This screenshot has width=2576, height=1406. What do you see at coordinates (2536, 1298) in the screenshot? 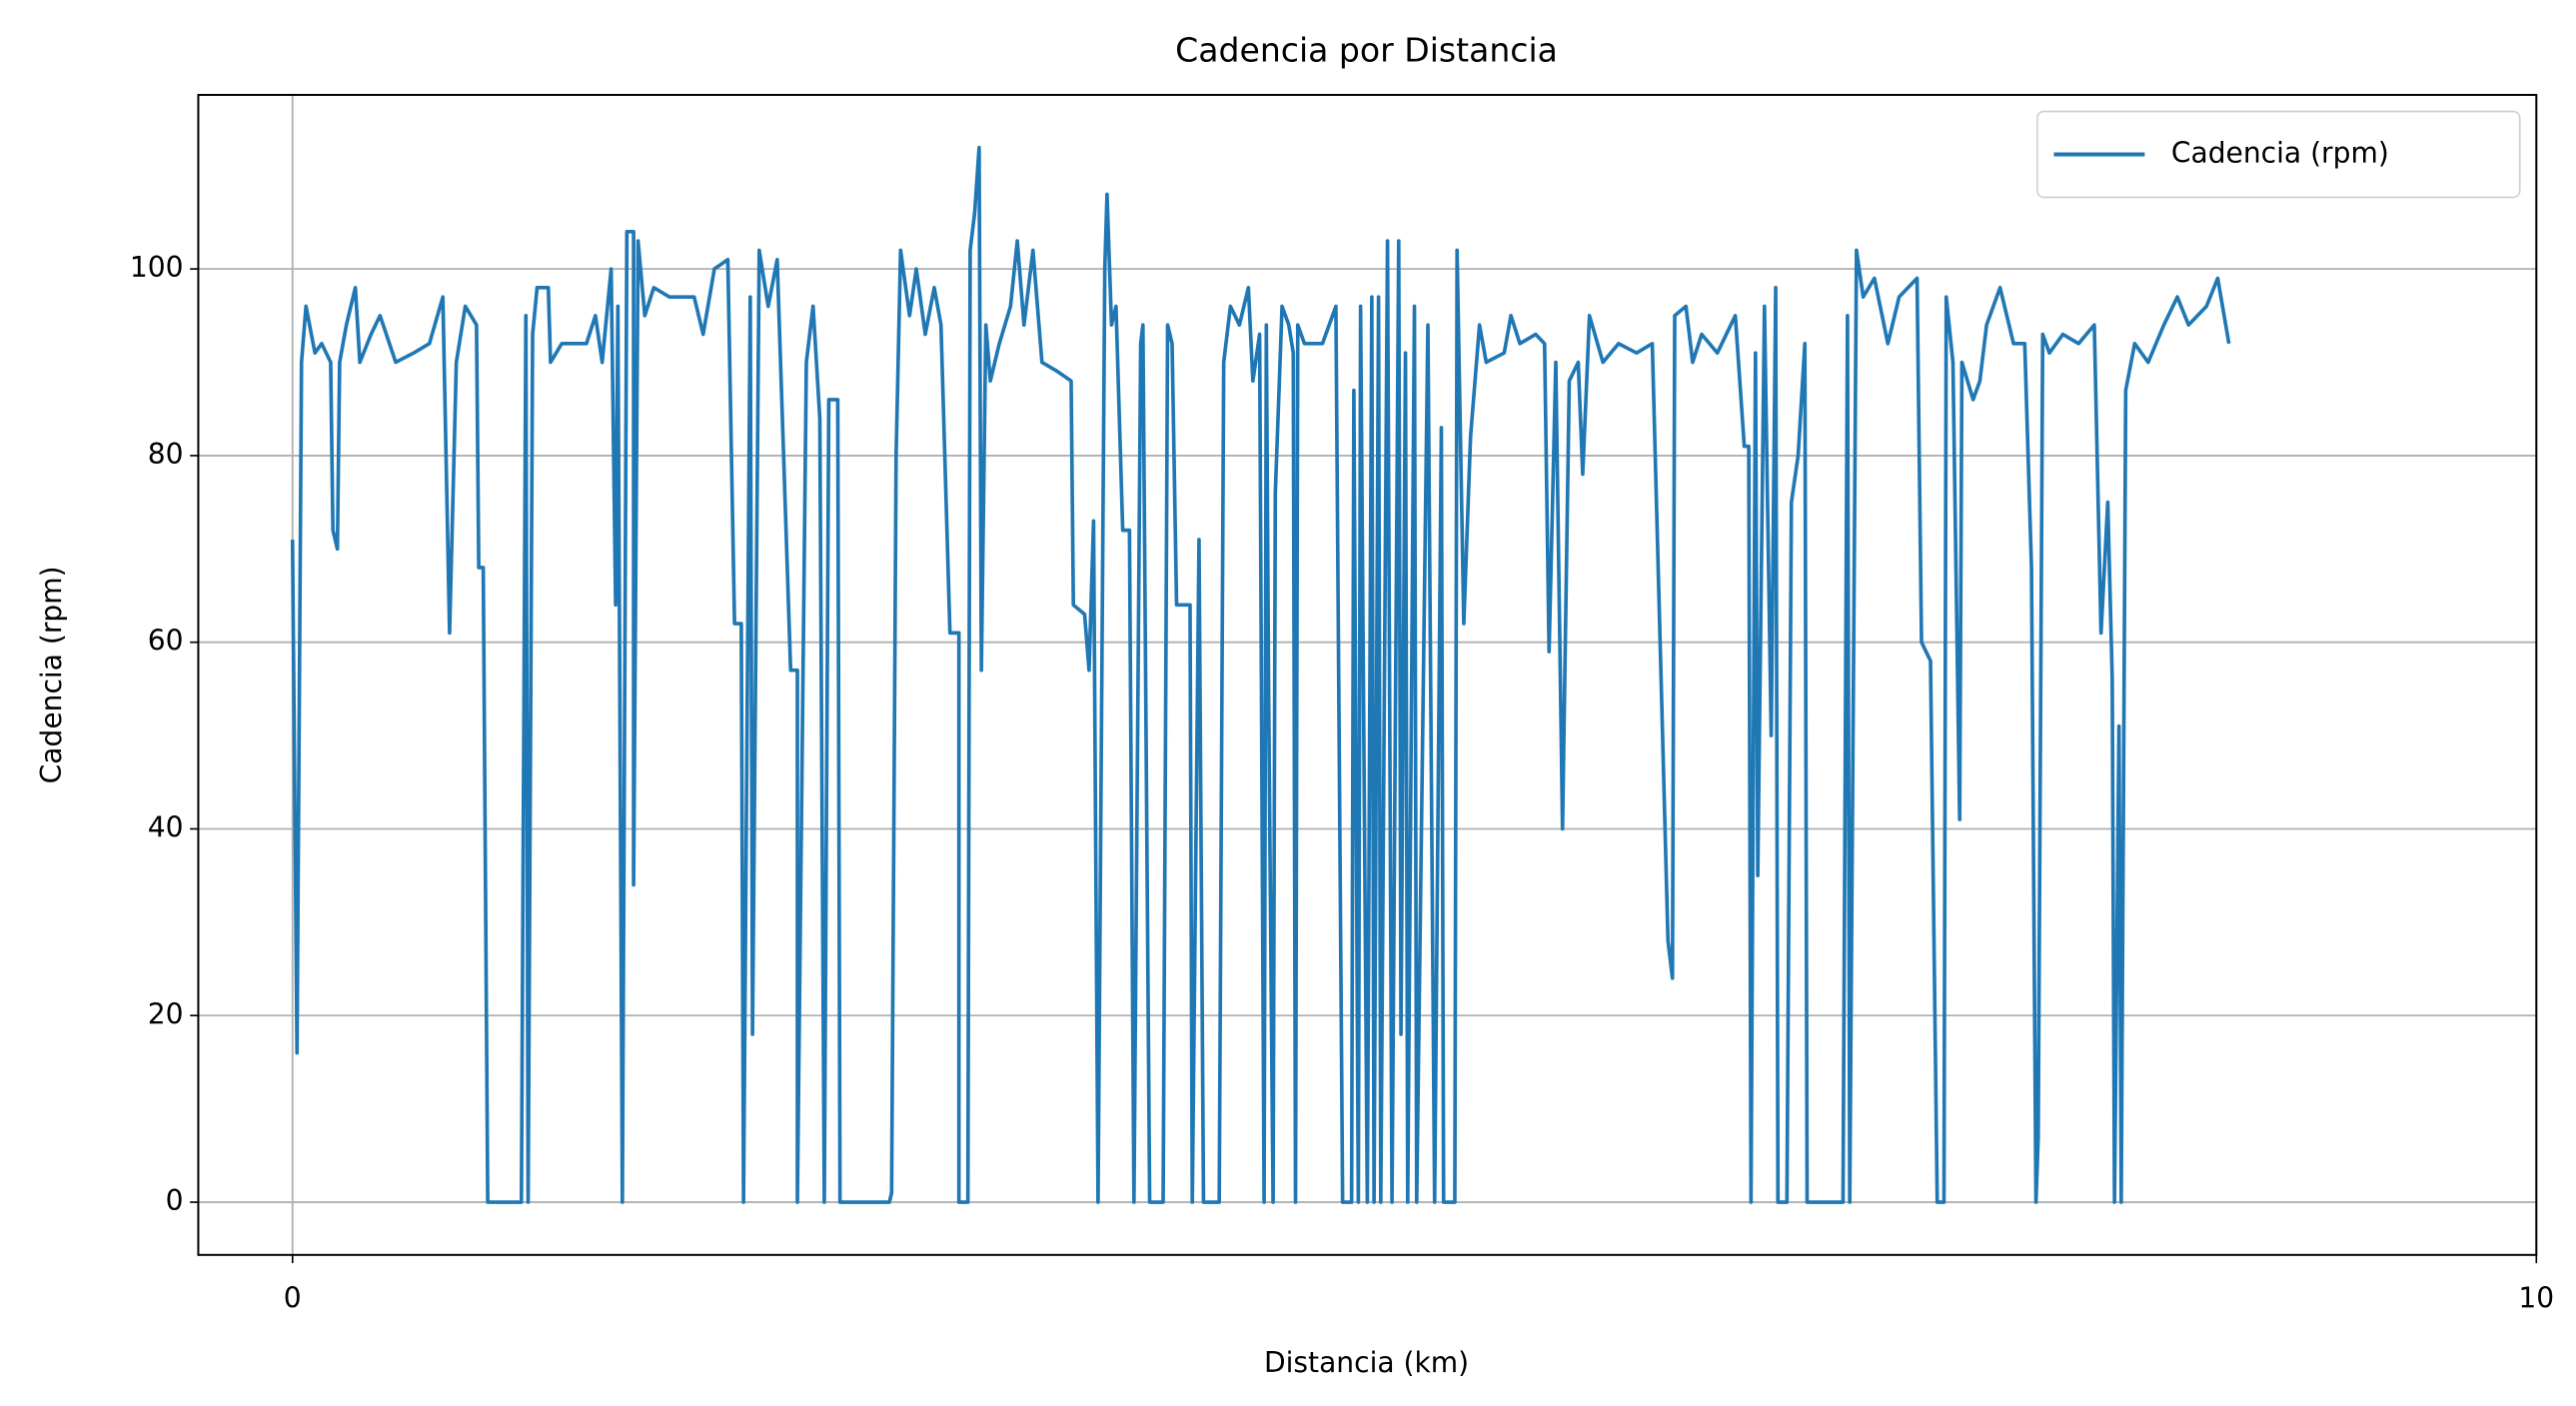
I see `x-tick-label: 10` at bounding box center [2536, 1298].